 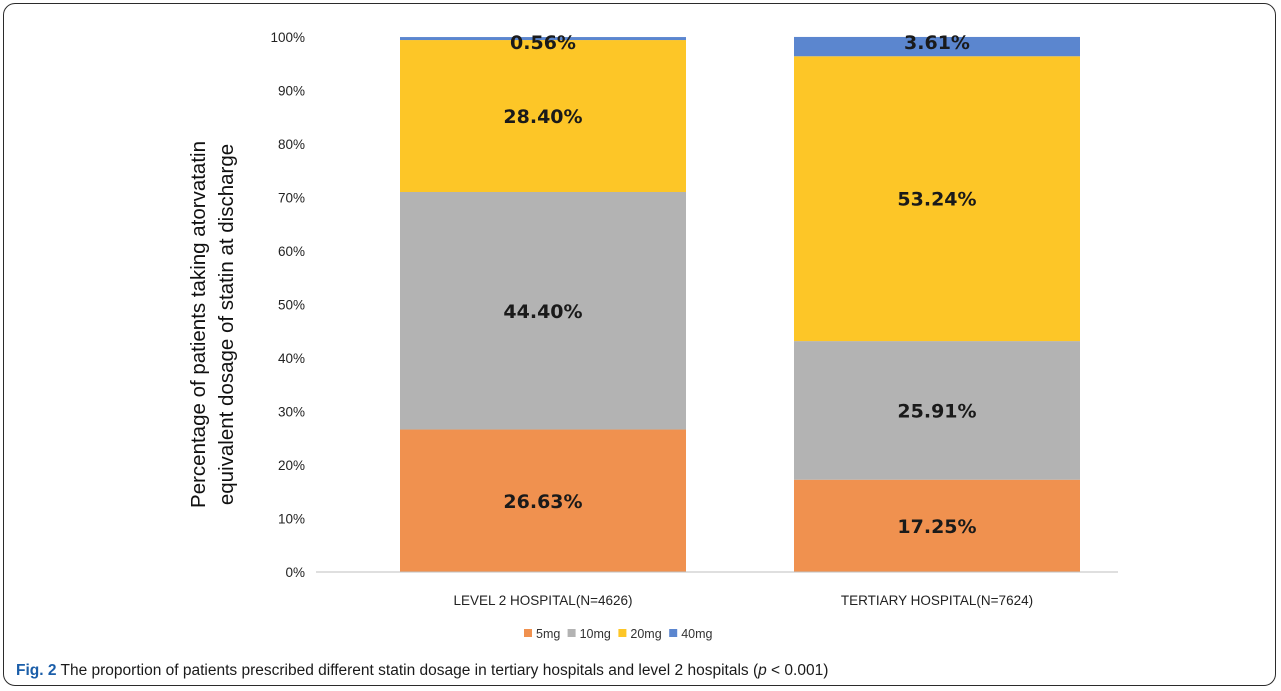 I want to click on y-tick-label: 30%, so click(x=291, y=412).